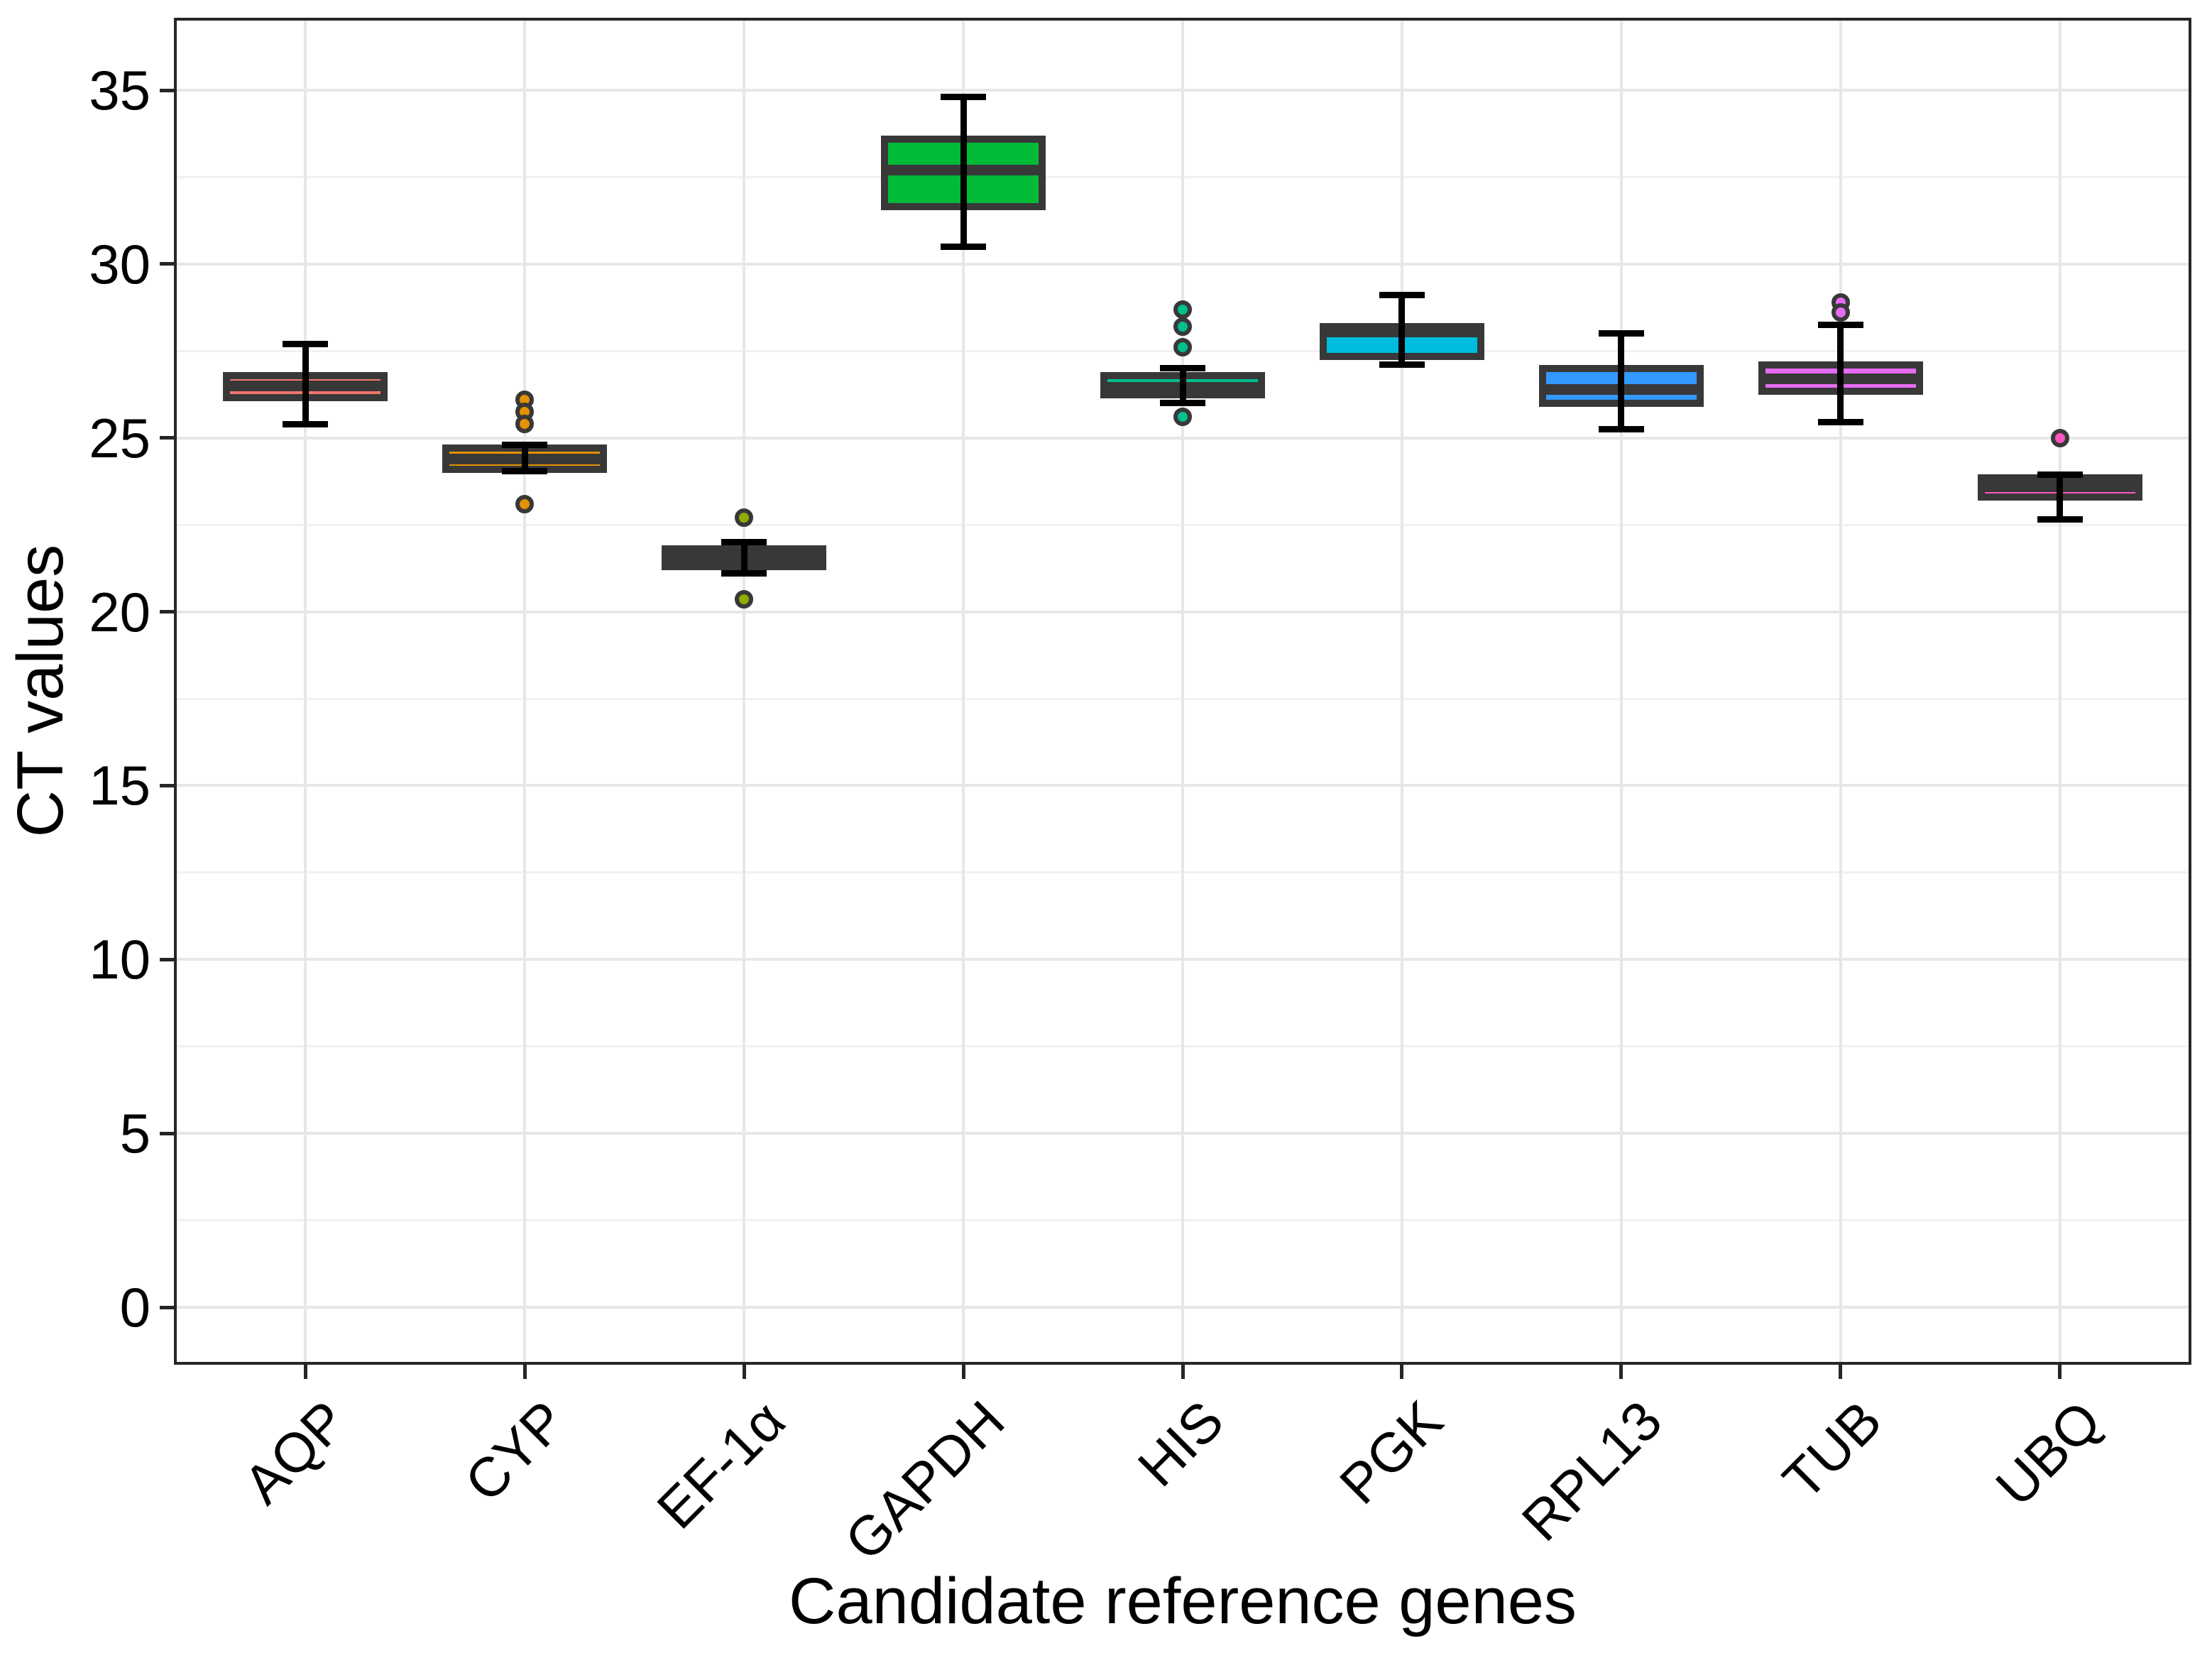 Image resolution: width=2212 pixels, height=1658 pixels. What do you see at coordinates (306, 344) in the screenshot?
I see `whisker-cap-high-AQP` at bounding box center [306, 344].